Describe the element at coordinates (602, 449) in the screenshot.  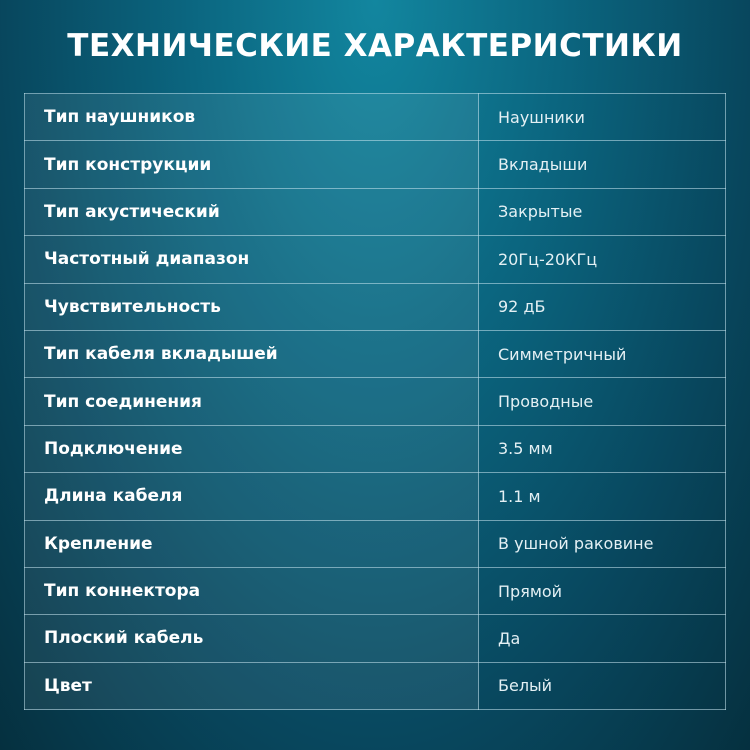
I see `spec-value: 3.5 мм` at that location.